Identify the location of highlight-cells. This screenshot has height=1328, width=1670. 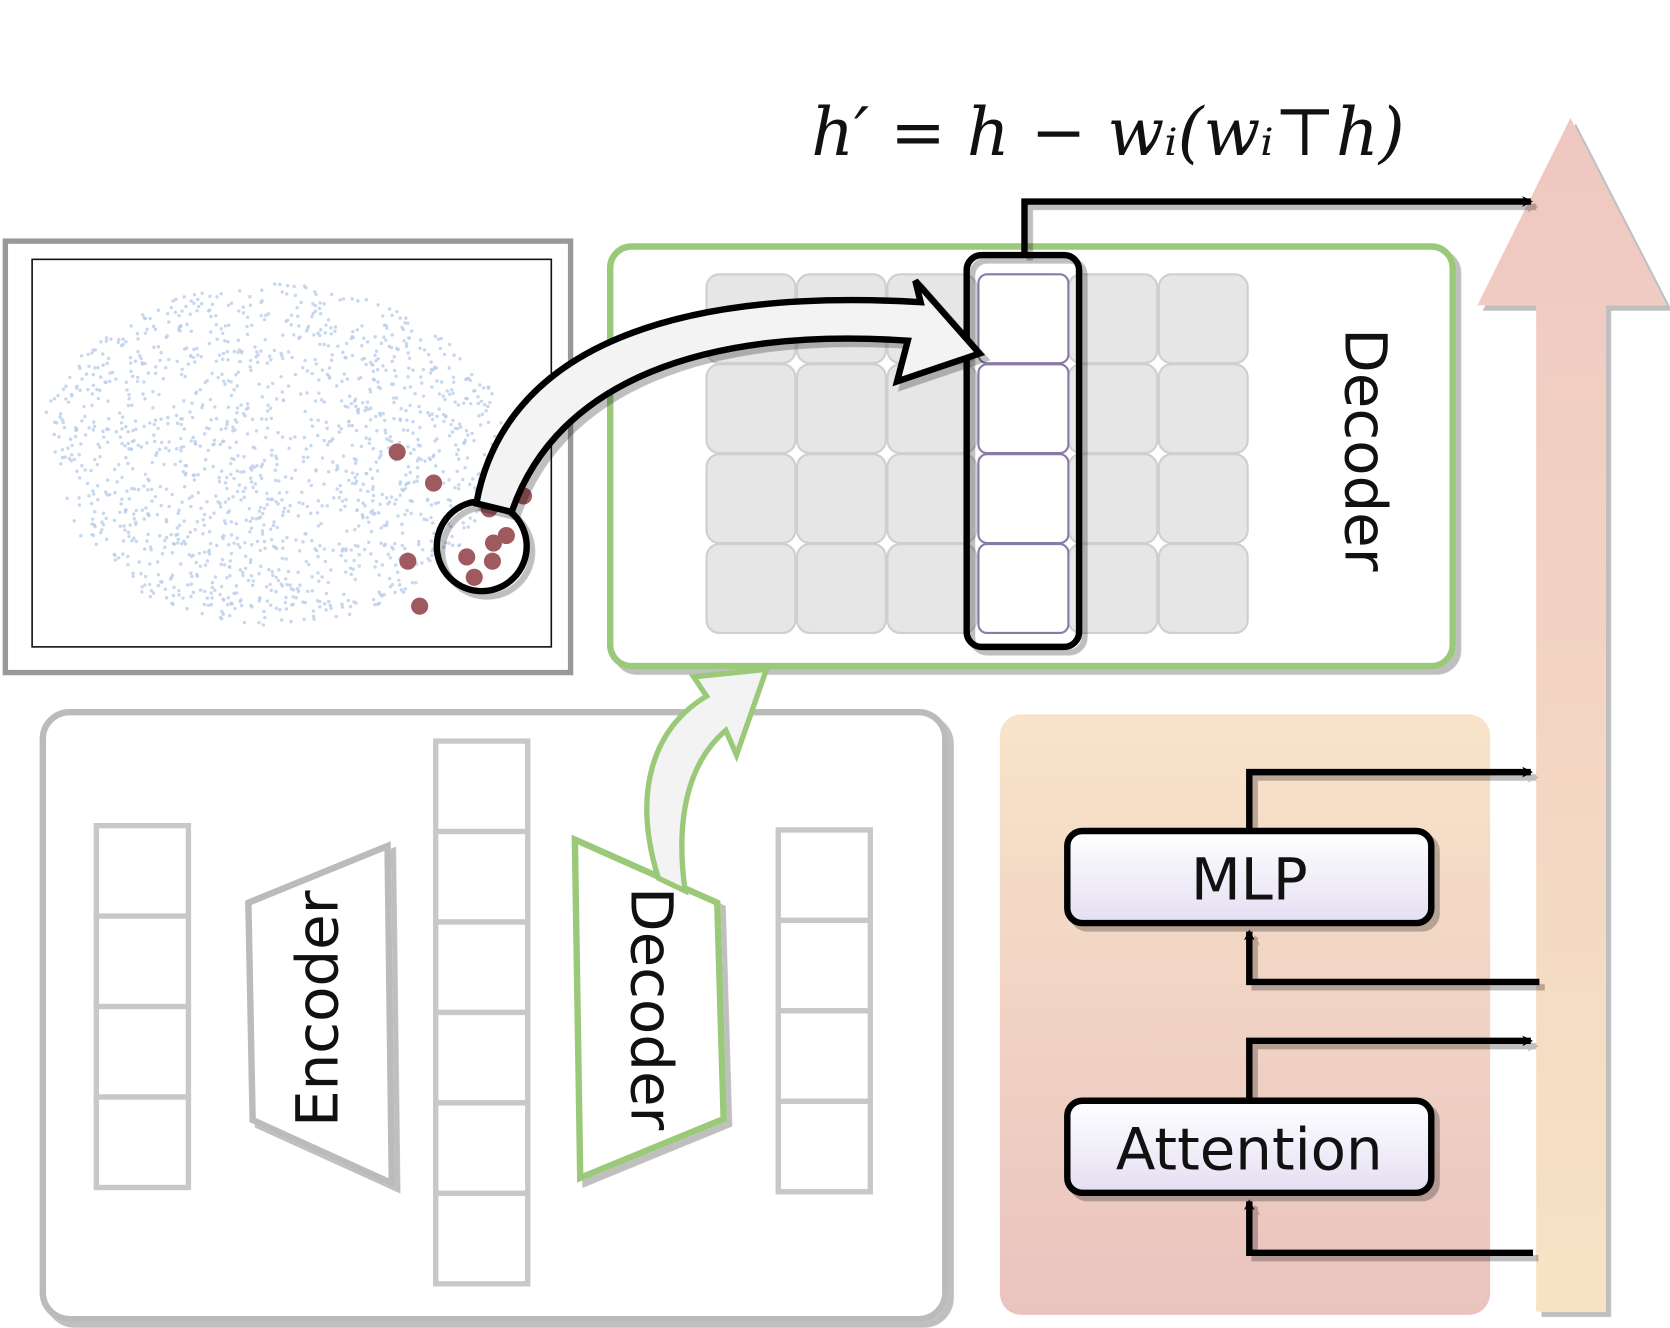
(1023, 454).